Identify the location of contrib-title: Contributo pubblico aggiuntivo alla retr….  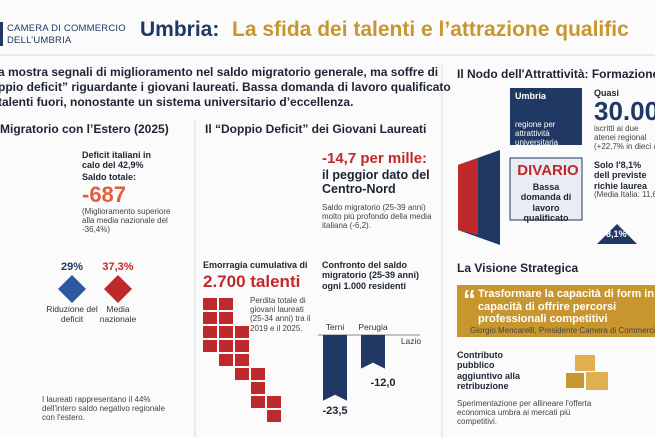
(489, 371).